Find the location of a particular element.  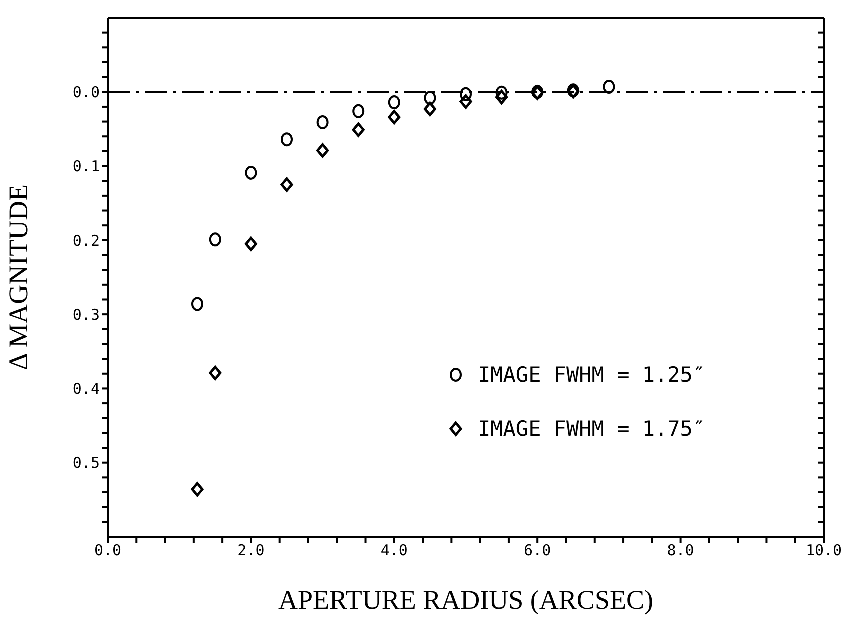

x-tick-label: 2.0 is located at coordinates (251, 551).